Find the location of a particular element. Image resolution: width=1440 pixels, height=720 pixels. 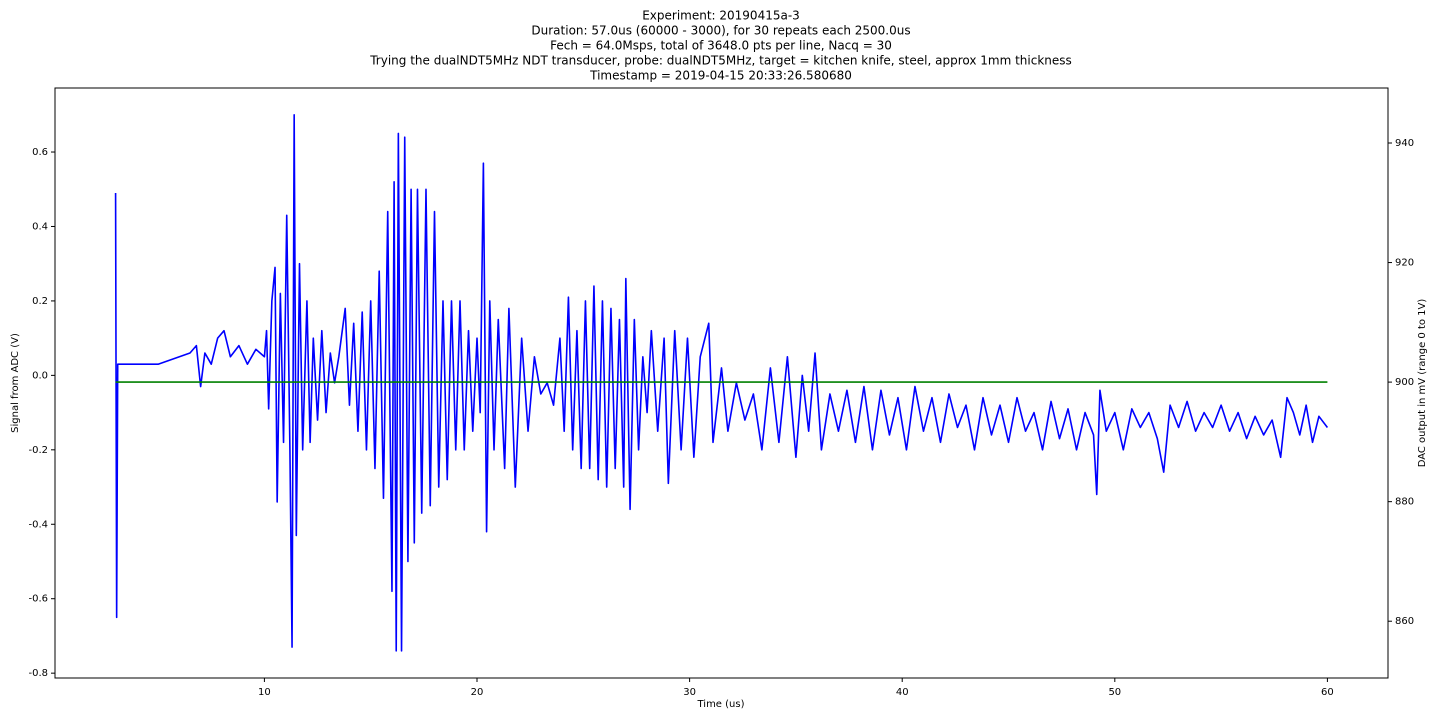

x-tick-label: 20 is located at coordinates (477, 692).